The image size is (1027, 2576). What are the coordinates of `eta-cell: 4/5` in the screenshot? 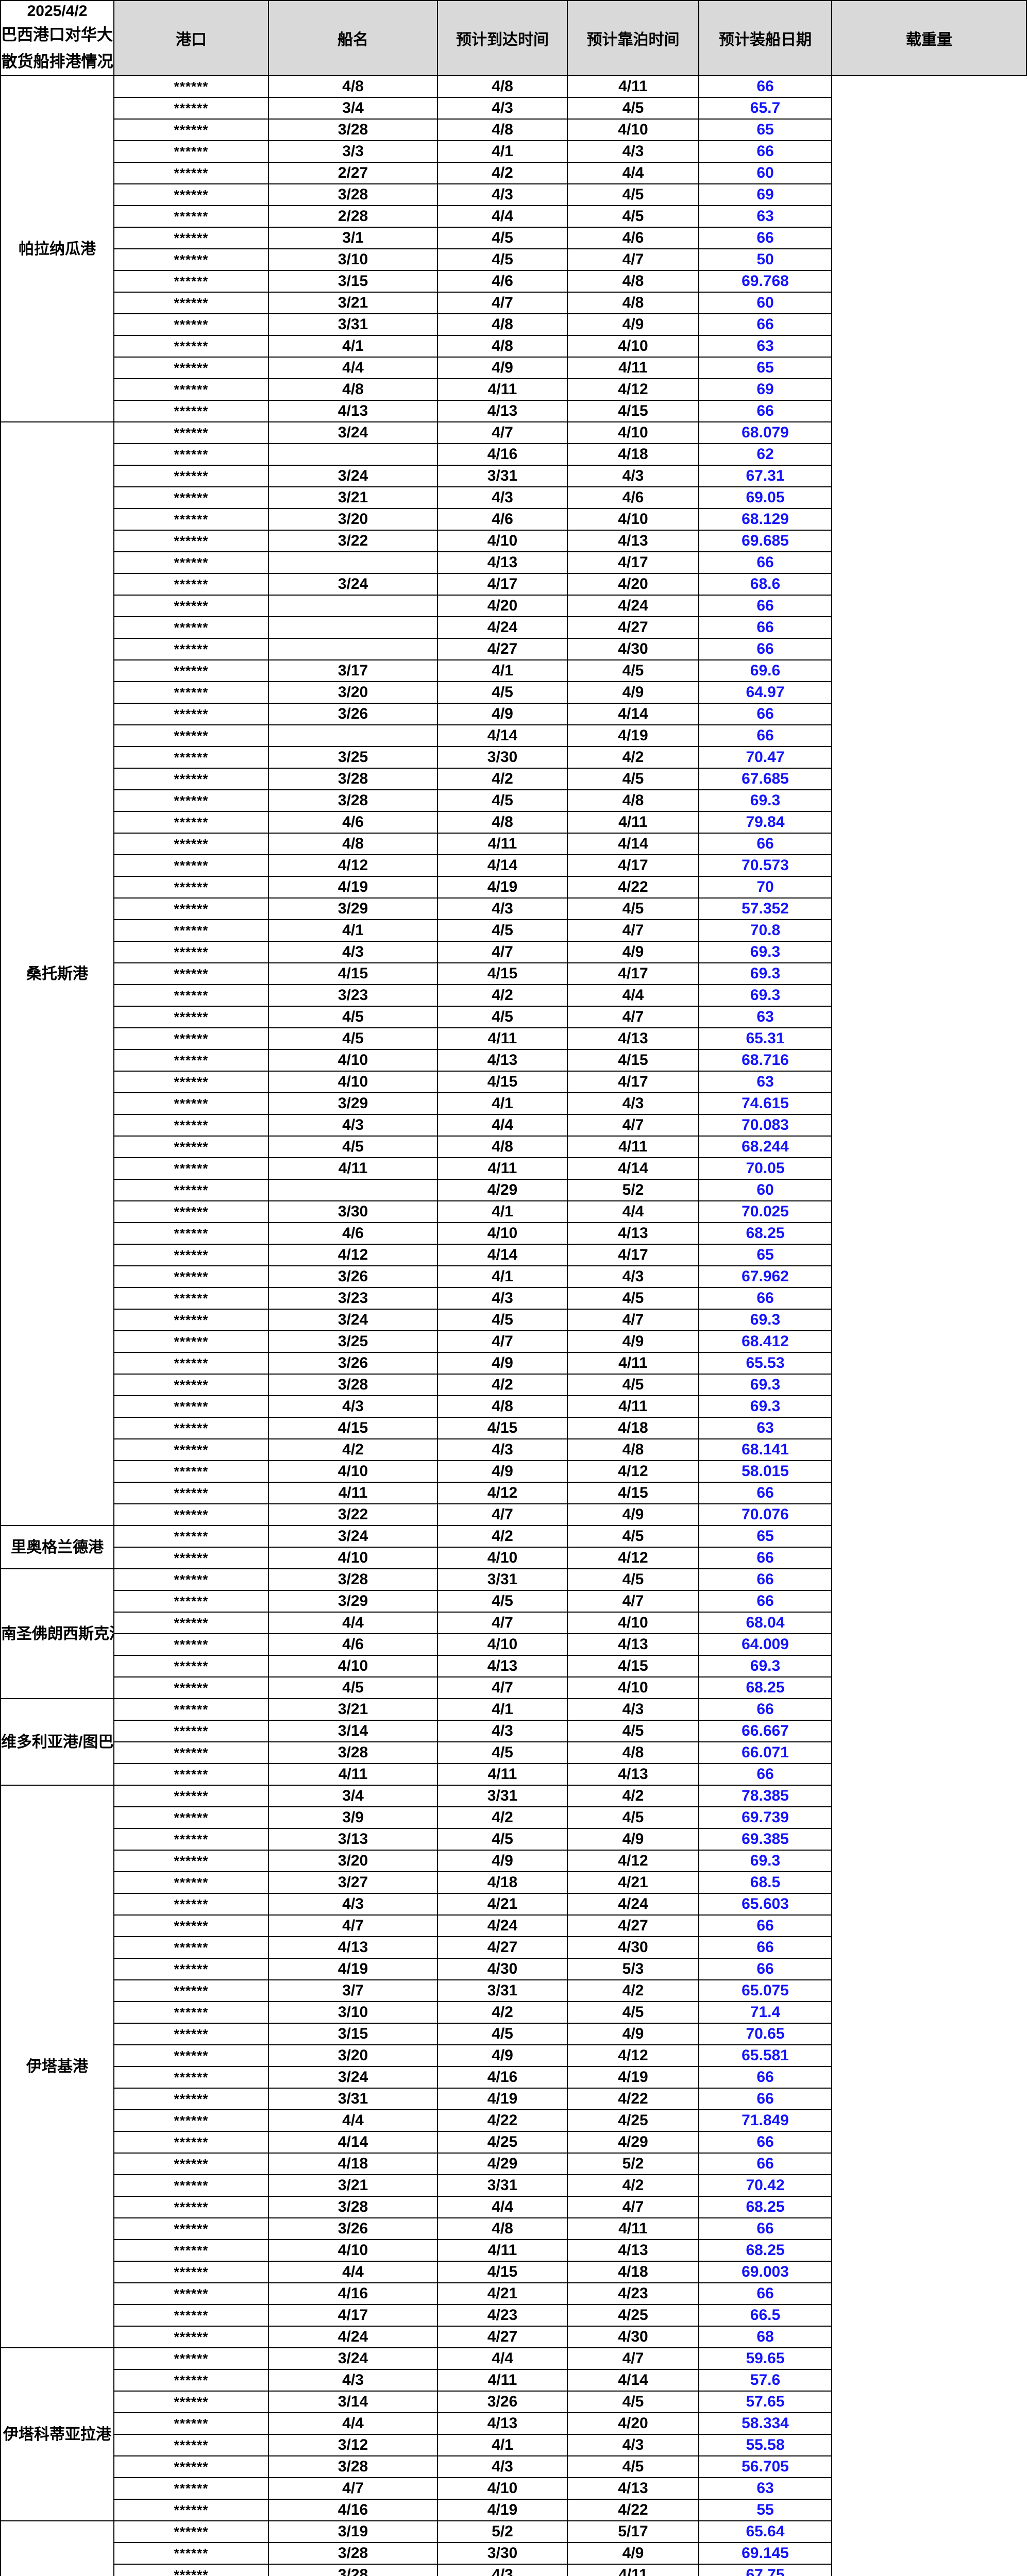 It's located at (353, 1017).